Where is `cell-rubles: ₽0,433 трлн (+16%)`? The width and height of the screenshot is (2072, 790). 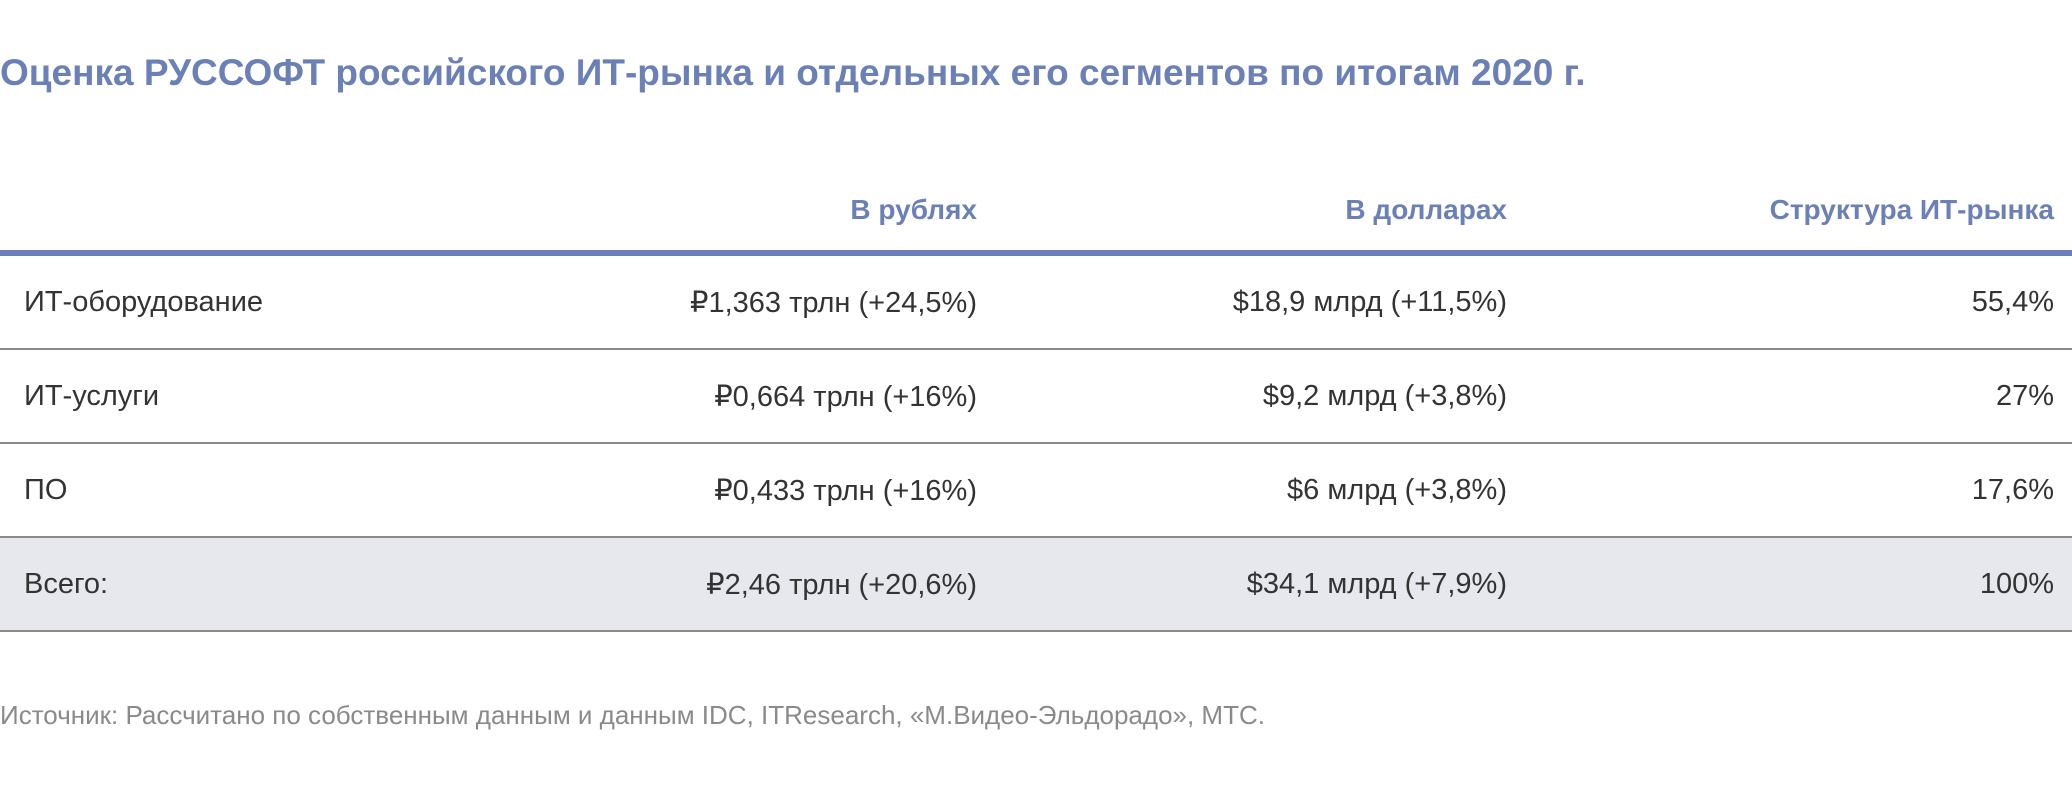
cell-rubles: ₽0,433 трлн (+16%) is located at coordinates (762, 490).